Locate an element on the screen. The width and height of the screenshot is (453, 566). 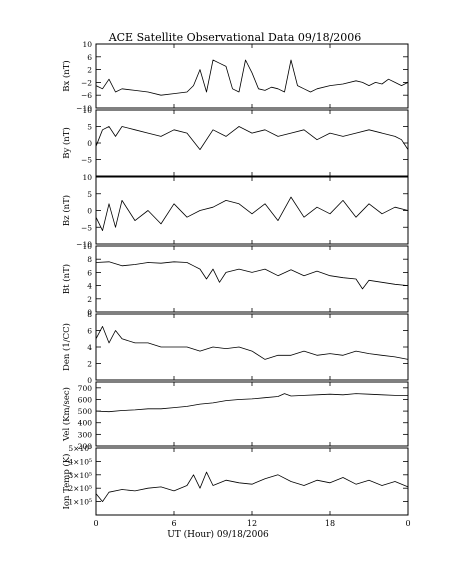
y-tick-label-bz: −10 is located at coordinates (84, 244).